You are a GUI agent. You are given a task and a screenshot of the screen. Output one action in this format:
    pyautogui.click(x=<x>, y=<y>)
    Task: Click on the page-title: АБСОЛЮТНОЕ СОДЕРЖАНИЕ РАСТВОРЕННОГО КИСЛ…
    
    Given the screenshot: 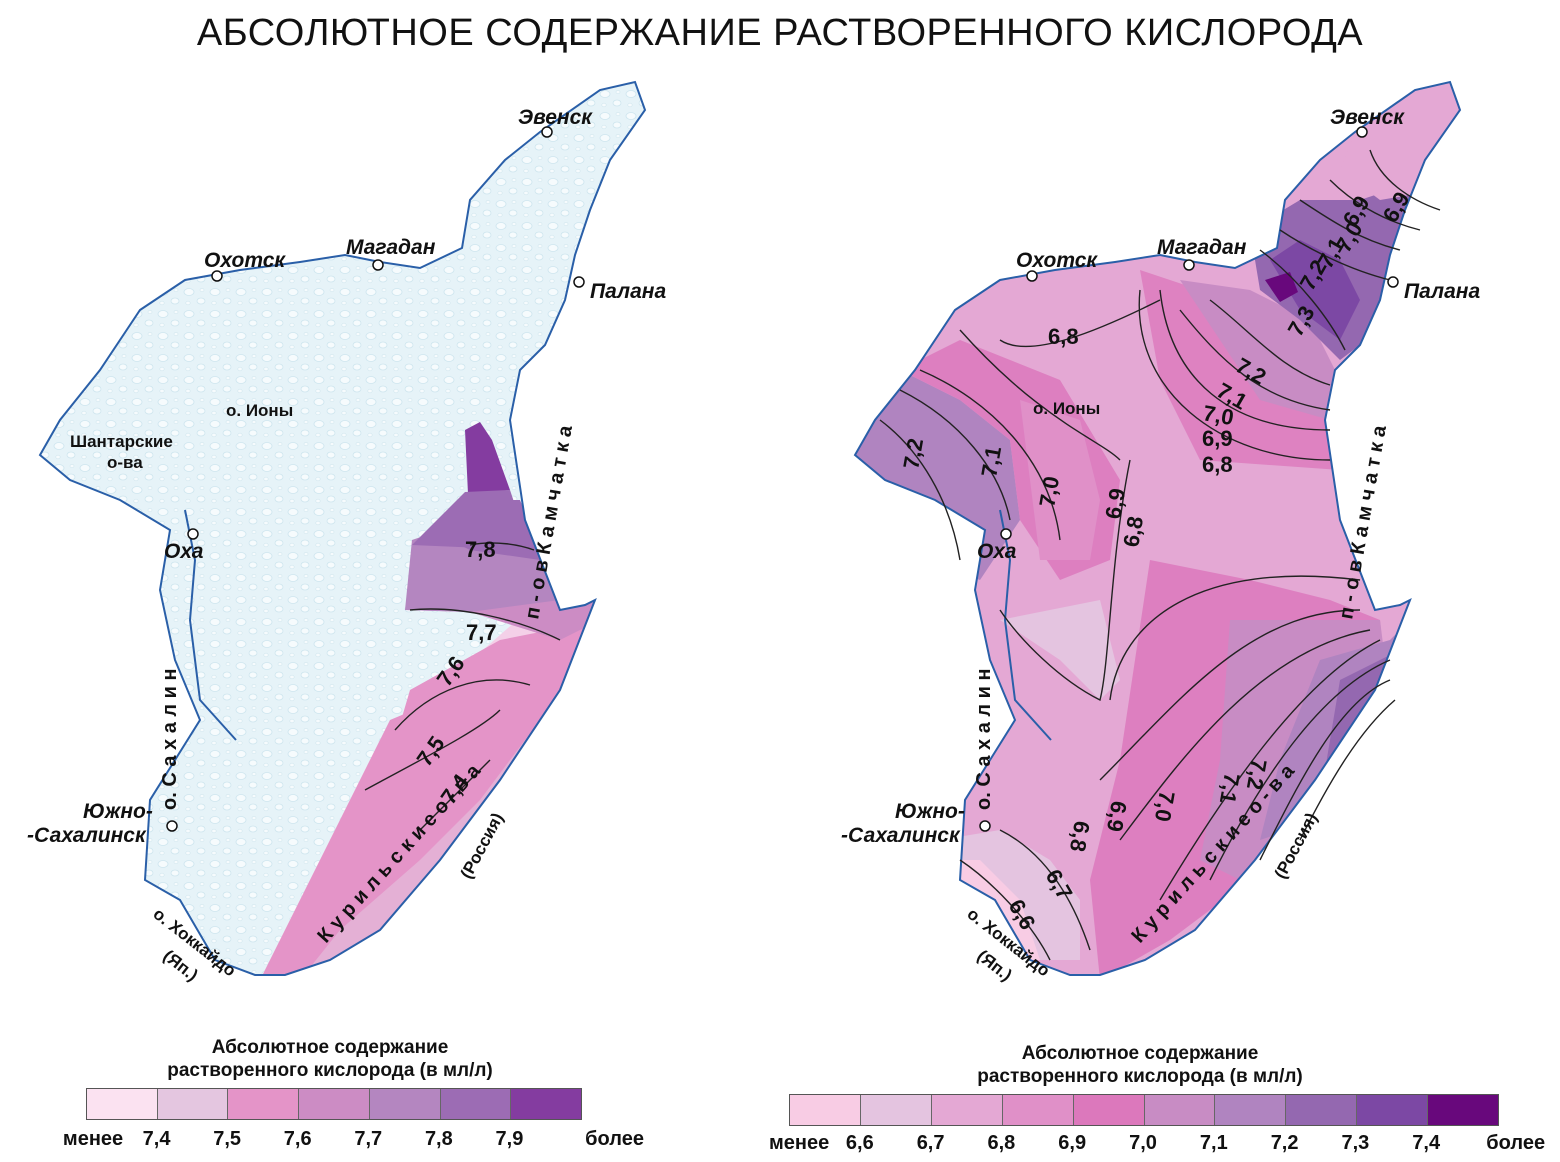 What is the action you would take?
    pyautogui.click(x=780, y=33)
    